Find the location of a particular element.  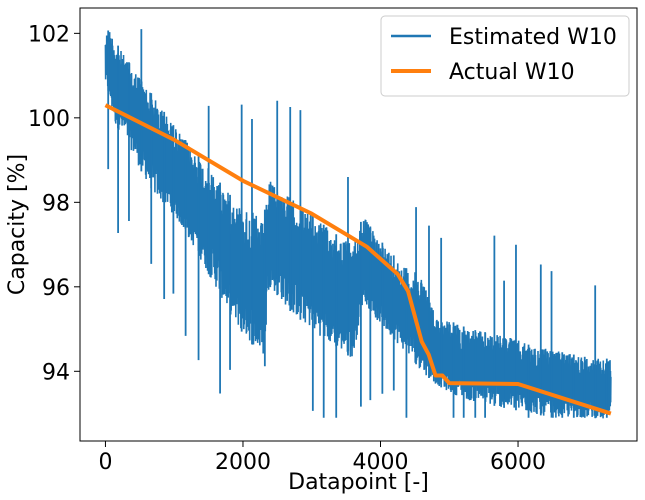

x-axis-title: Datapoint [-] is located at coordinates (358, 482).